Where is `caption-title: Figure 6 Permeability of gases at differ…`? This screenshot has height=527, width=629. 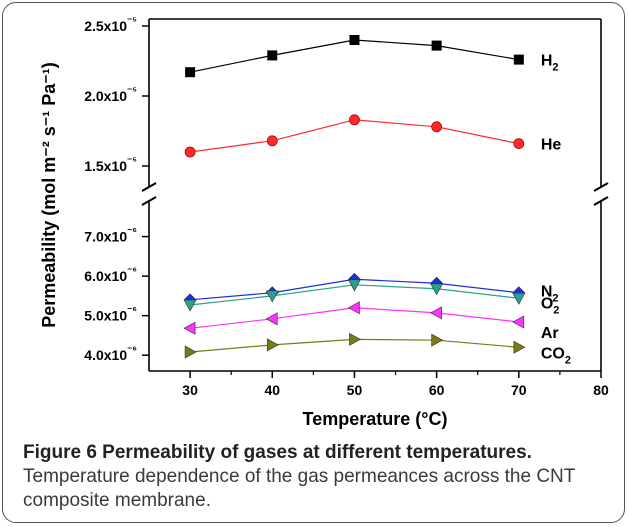
caption-title: Figure 6 Permeability of gases at differ… is located at coordinates (277, 452).